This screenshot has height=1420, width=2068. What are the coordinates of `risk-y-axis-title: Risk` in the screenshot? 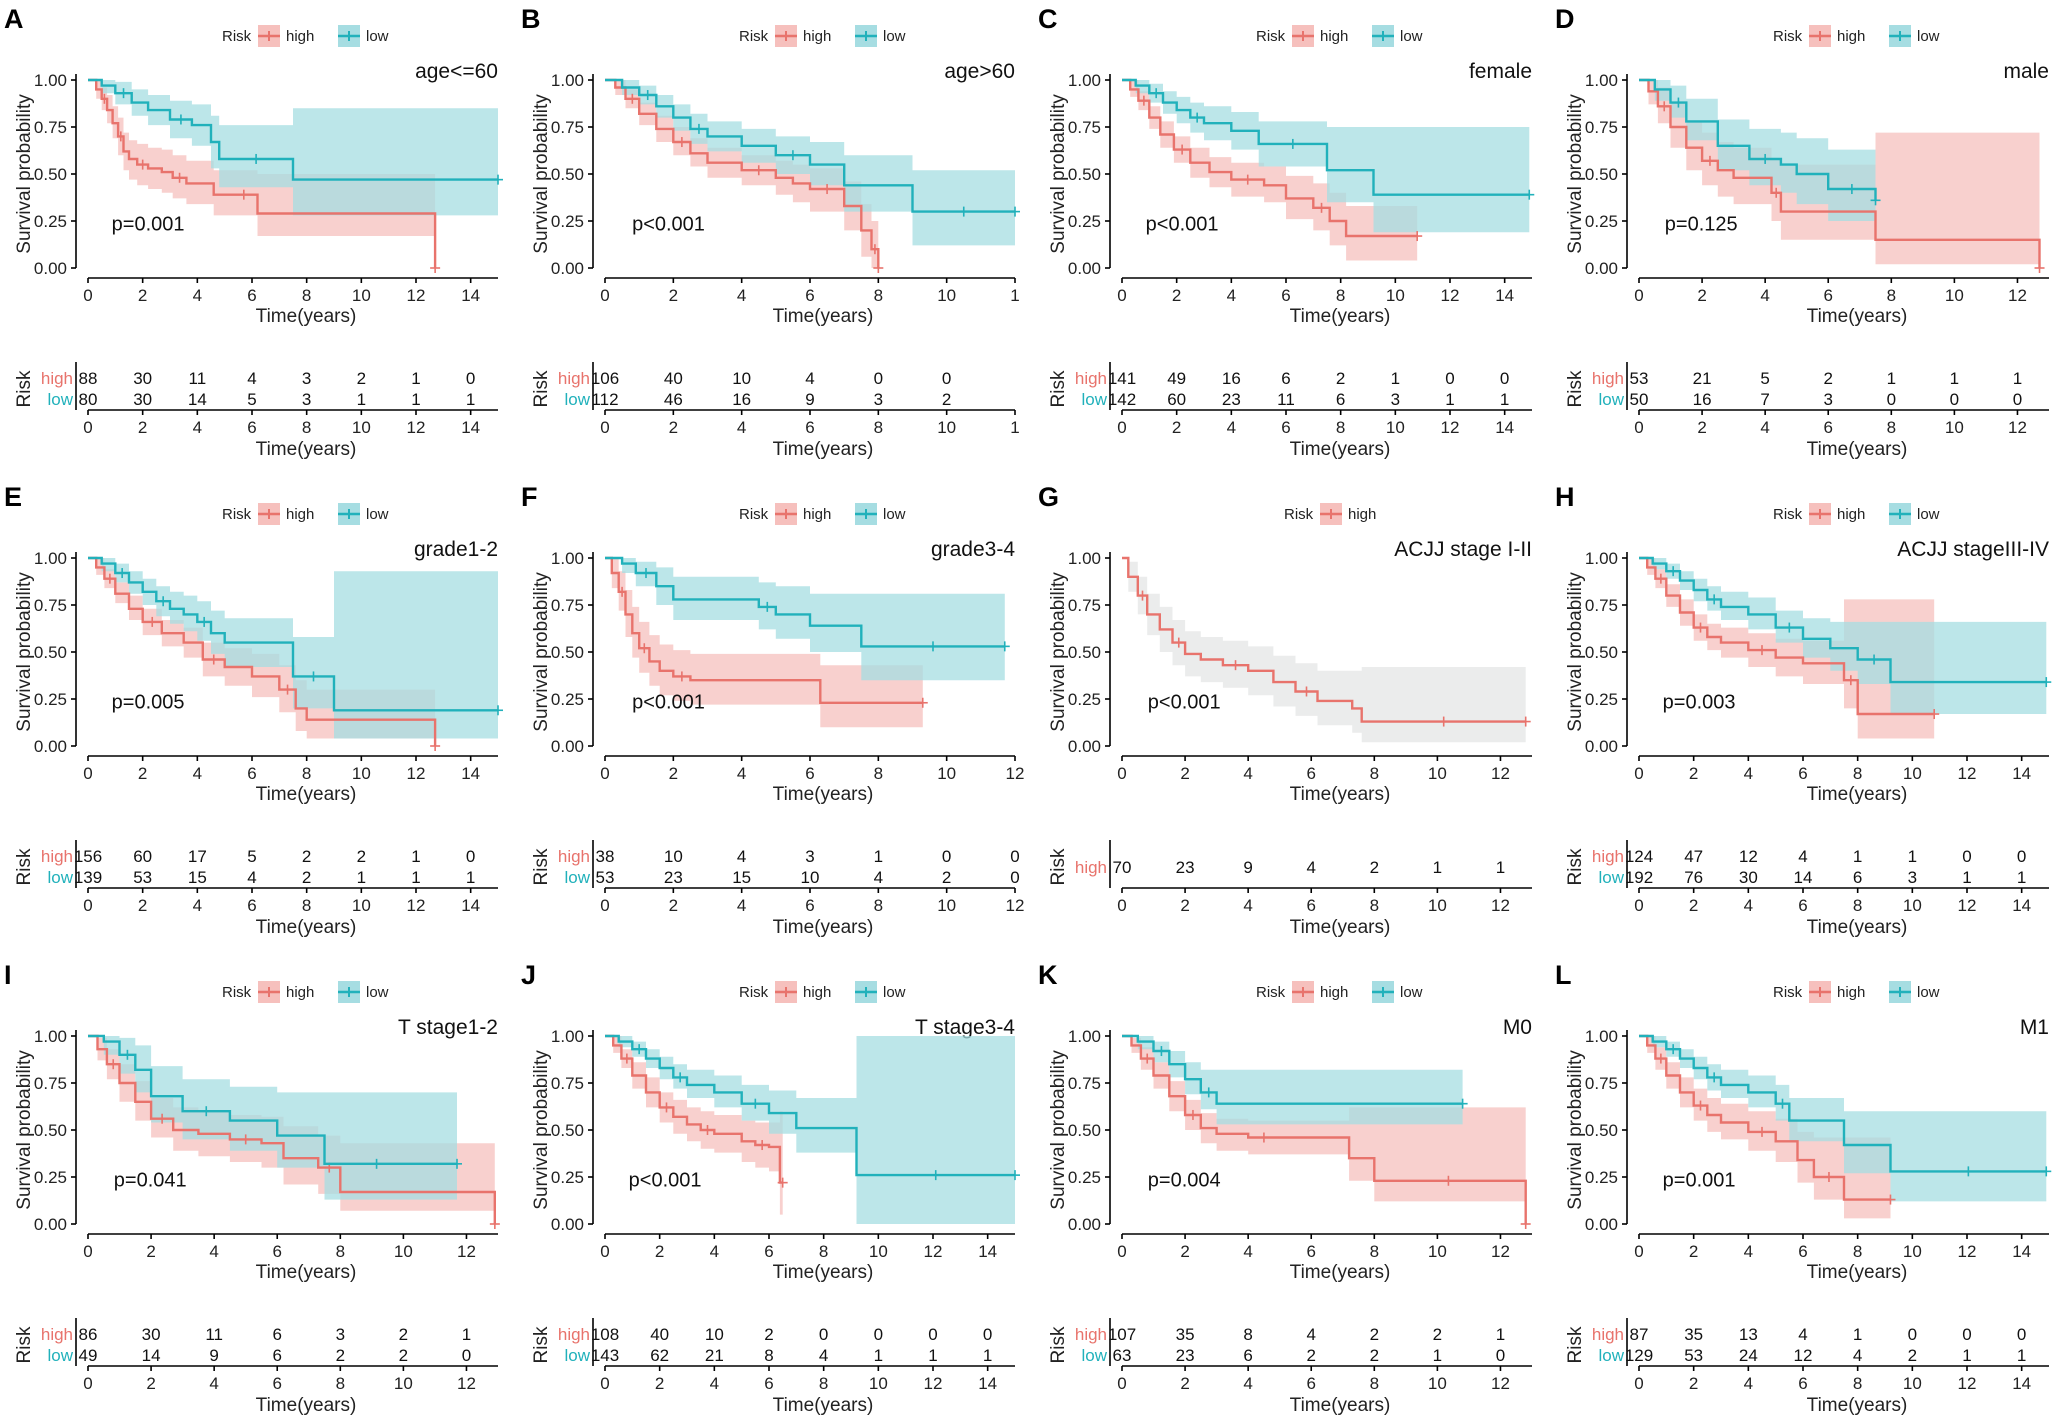 It's located at (1575, 1344).